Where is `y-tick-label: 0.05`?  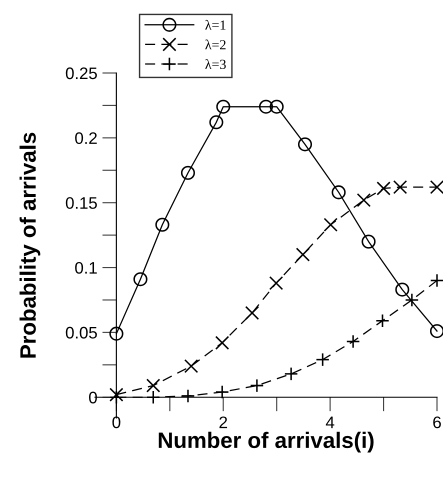
y-tick-label: 0.05 is located at coordinates (81, 332).